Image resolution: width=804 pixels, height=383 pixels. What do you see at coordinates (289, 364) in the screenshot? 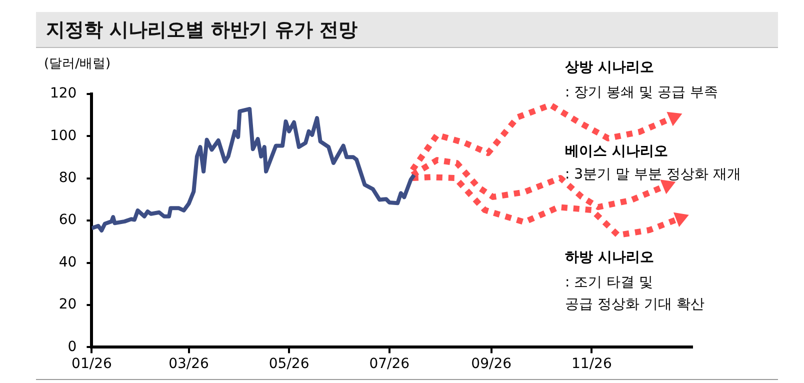
I see `x-tick-label: 05/26` at bounding box center [289, 364].